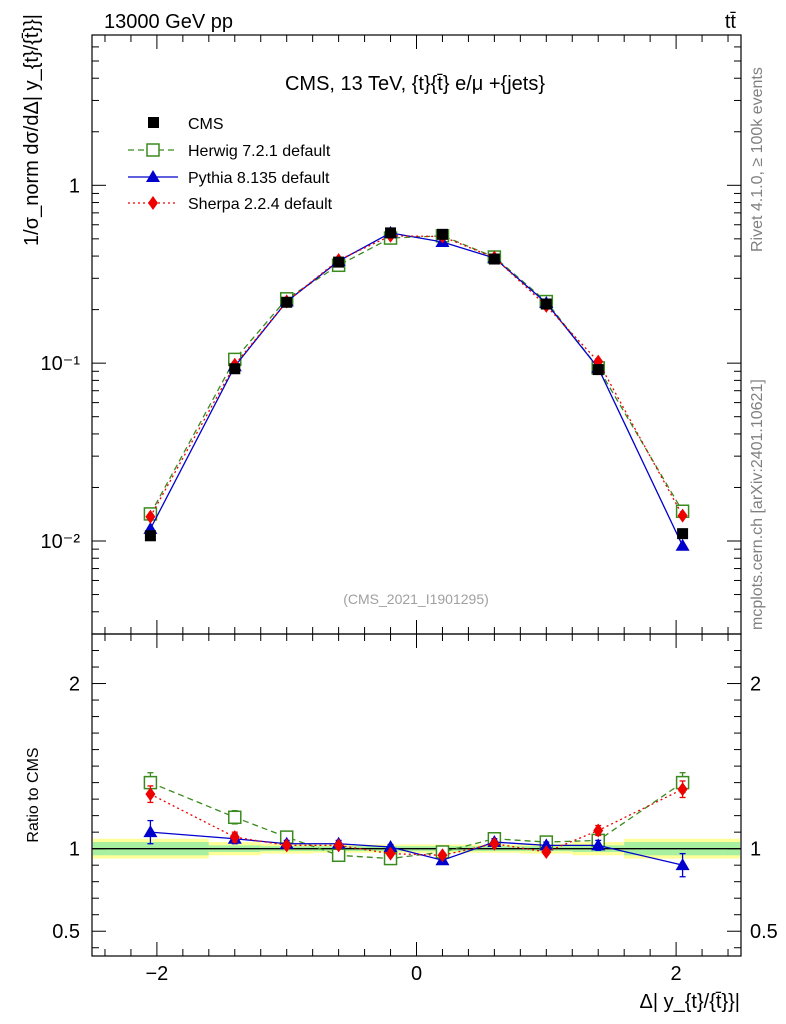 Image resolution: width=786 pixels, height=1024 pixels. Describe the element at coordinates (168, 22) in the screenshot. I see `header-left-label: 13000 GeV pp` at that location.